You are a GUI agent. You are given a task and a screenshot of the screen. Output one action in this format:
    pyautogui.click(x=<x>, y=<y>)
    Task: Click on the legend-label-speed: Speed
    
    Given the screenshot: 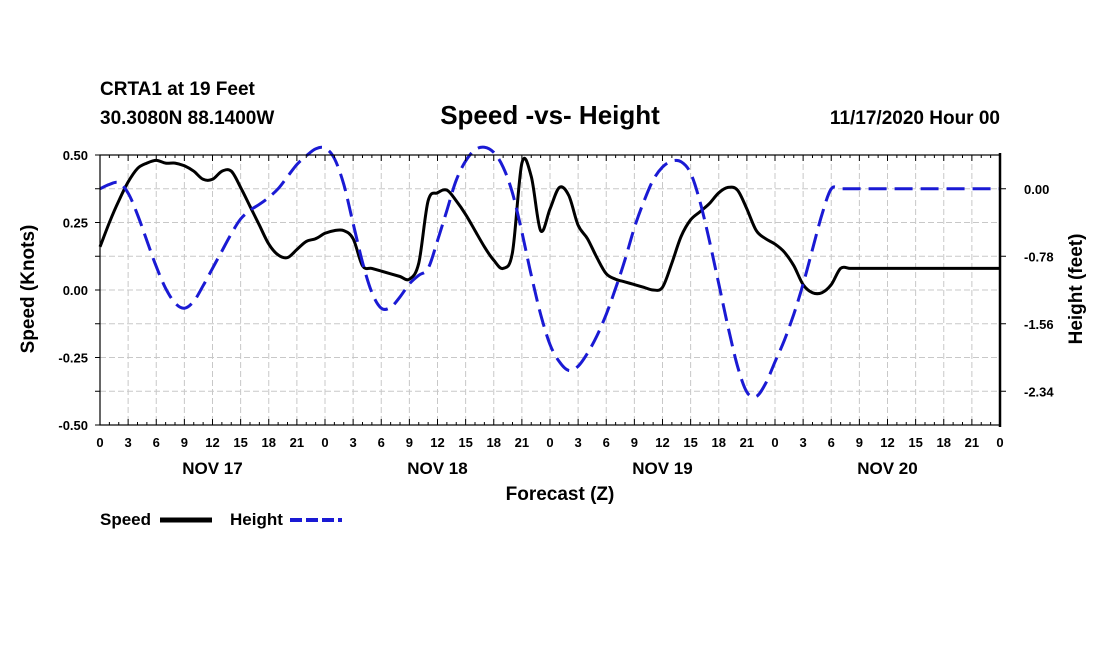 What is the action you would take?
    pyautogui.click(x=125, y=519)
    